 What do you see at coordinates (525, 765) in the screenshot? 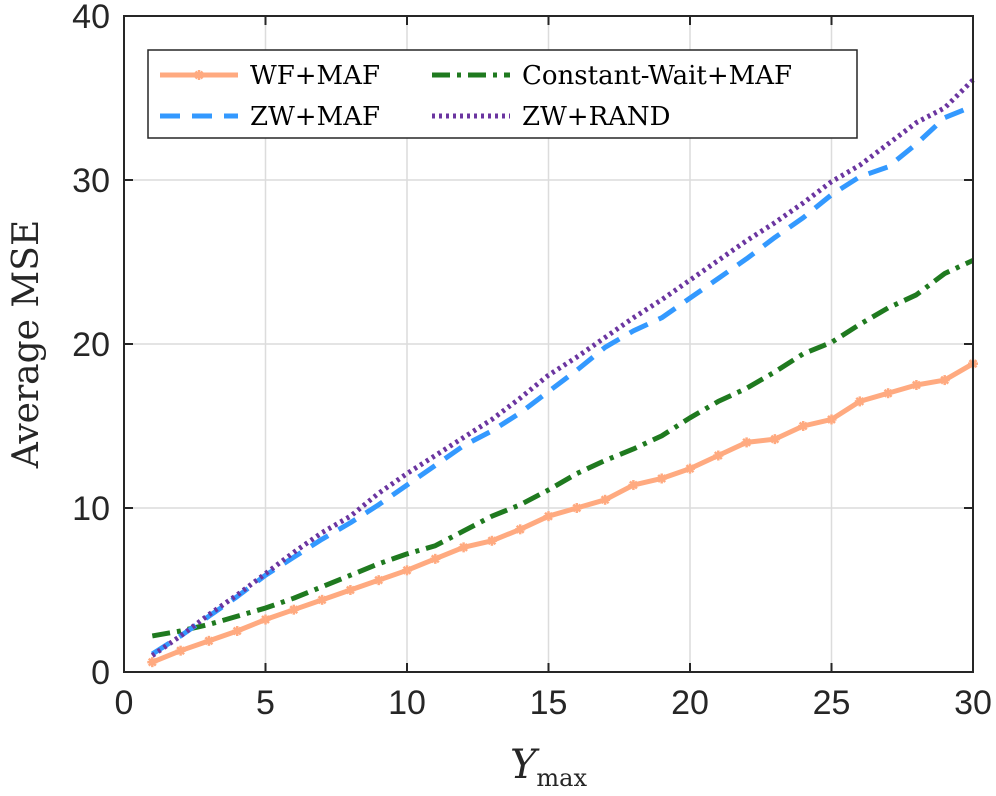
I see `x-axis-label-main: Y` at bounding box center [525, 765].